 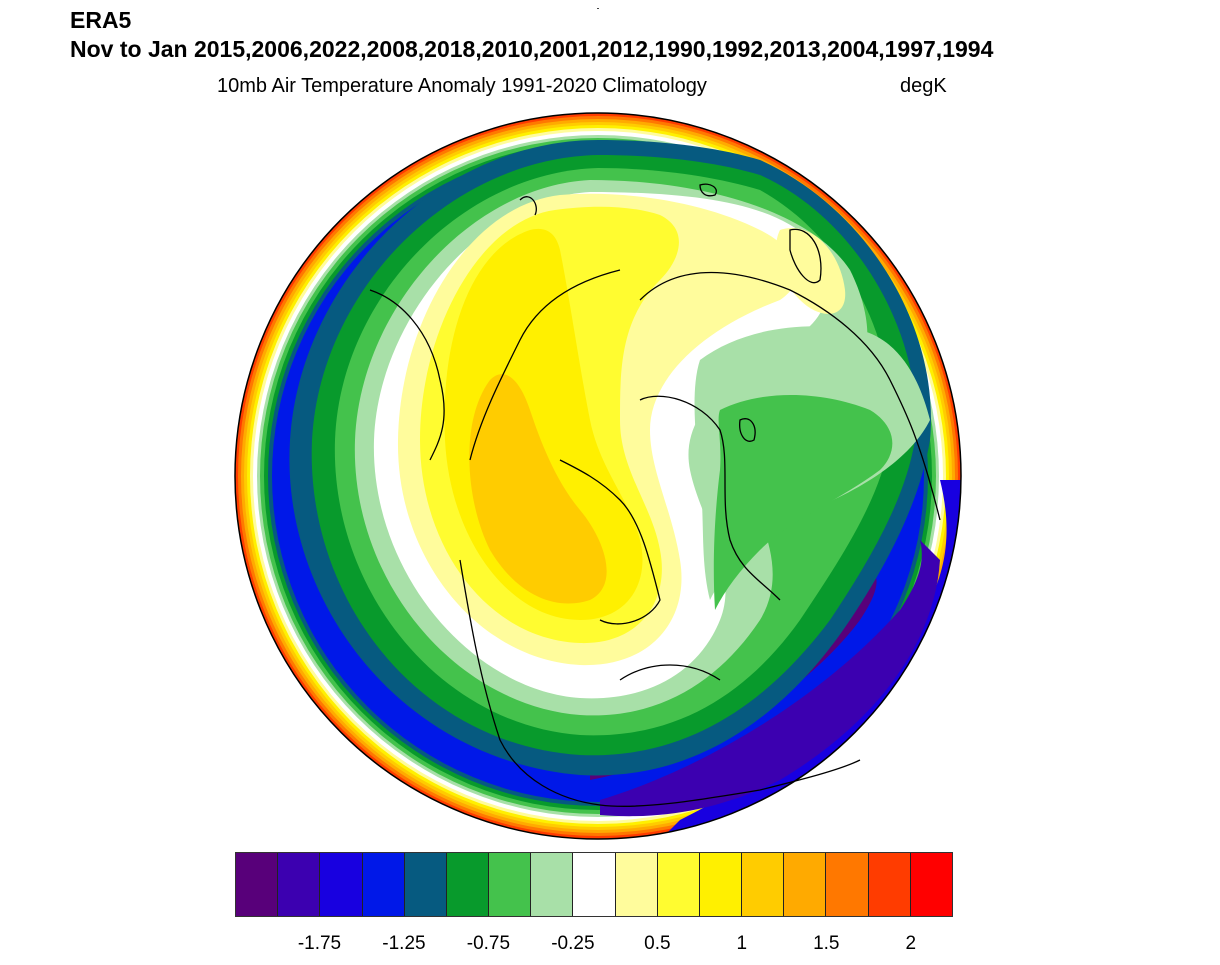 What do you see at coordinates (742, 943) in the screenshot?
I see `colorbar-tick-label: 1` at bounding box center [742, 943].